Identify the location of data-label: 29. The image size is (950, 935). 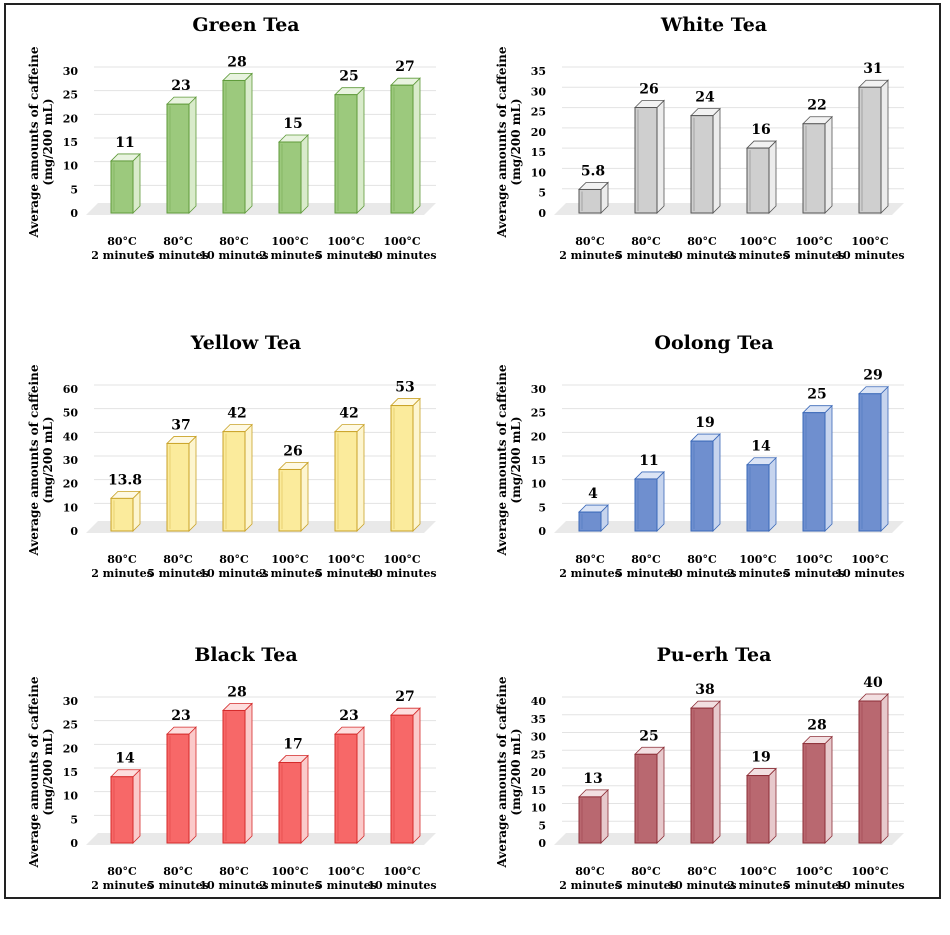
(872, 376).